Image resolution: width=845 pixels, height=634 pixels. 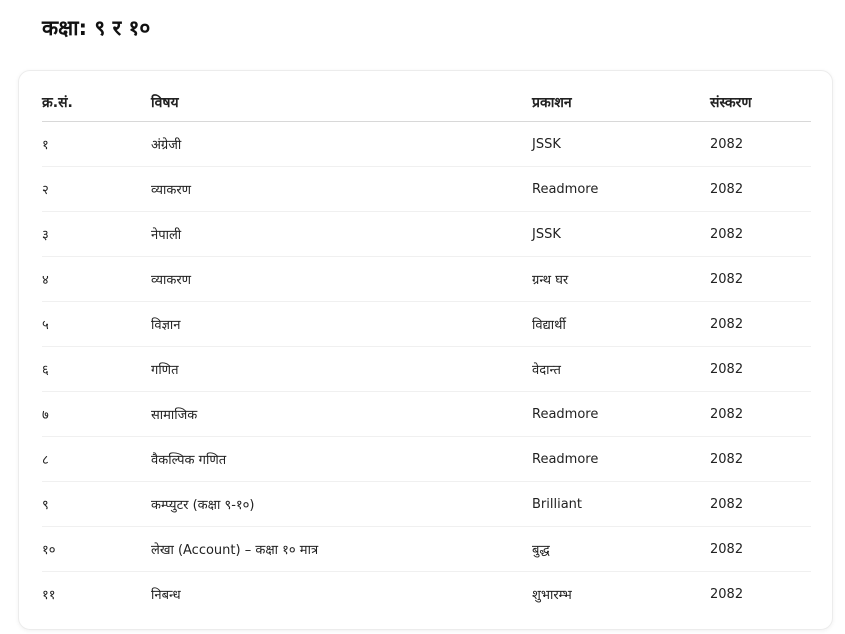 I want to click on table-row: ९ कम्प्युटर (कक्षा ९-१०) Brilliant 2082, so click(x=426, y=504).